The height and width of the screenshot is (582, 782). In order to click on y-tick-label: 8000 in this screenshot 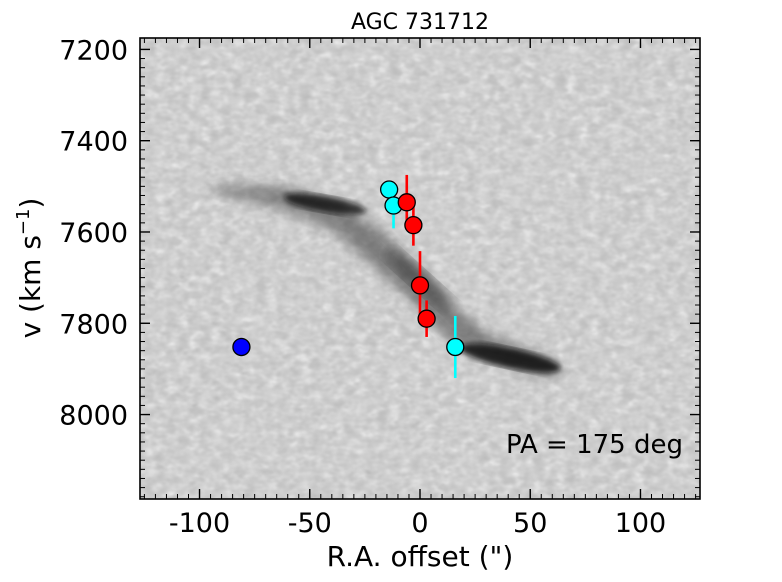, I will do `click(93, 416)`.